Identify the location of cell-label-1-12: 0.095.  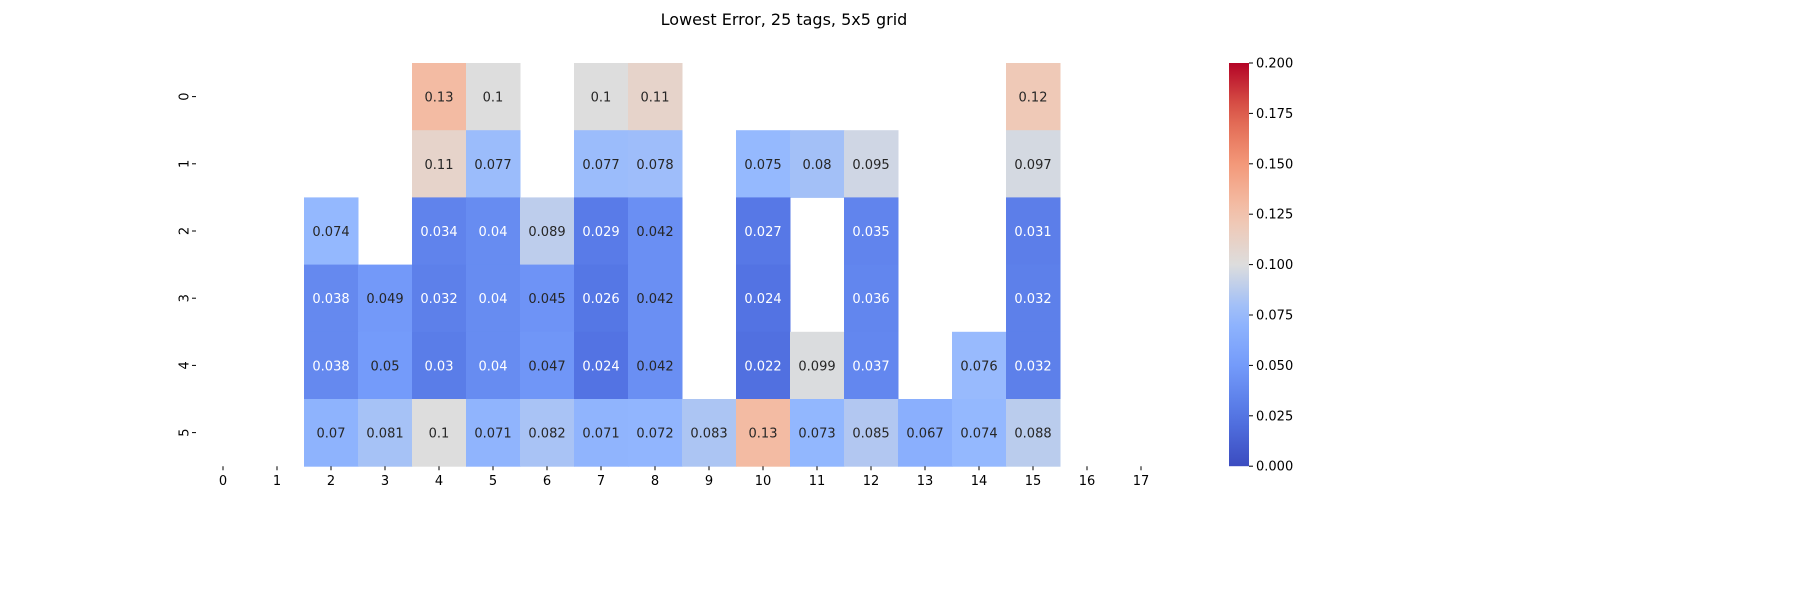
(870, 165).